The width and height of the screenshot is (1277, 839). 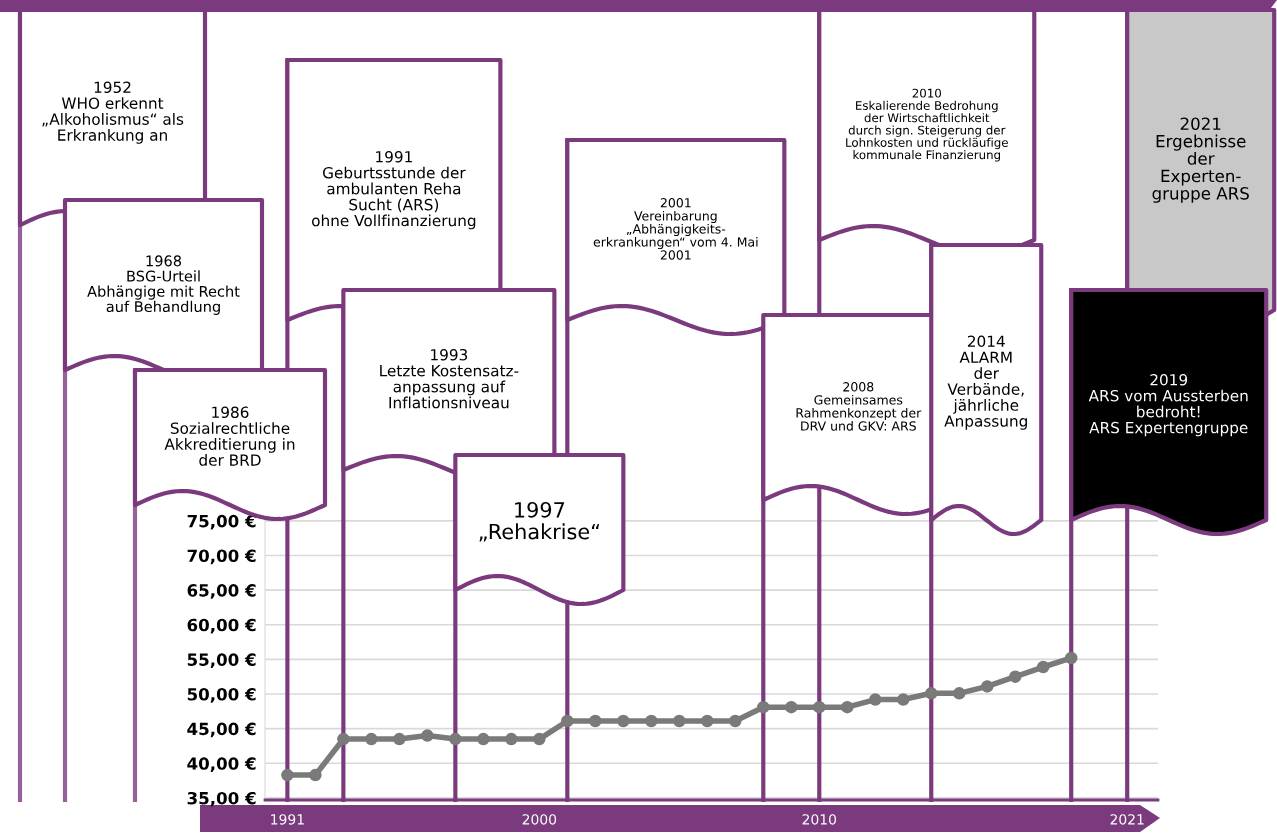 I want to click on ref-line-label: 2008 Gemeinsames Rahmenkonzept der DRV und GKV: ARS, so click(x=859, y=406).